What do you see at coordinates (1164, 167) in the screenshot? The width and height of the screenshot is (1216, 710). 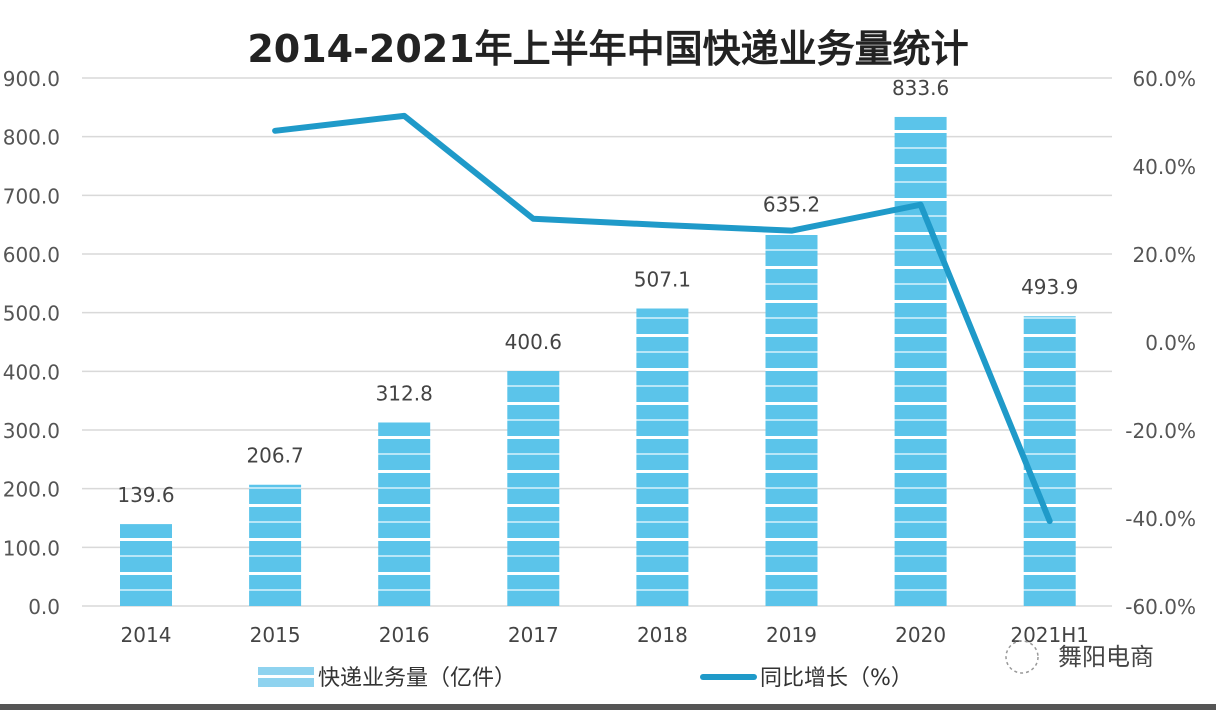 I see `right-tick-label: 40.0%` at bounding box center [1164, 167].